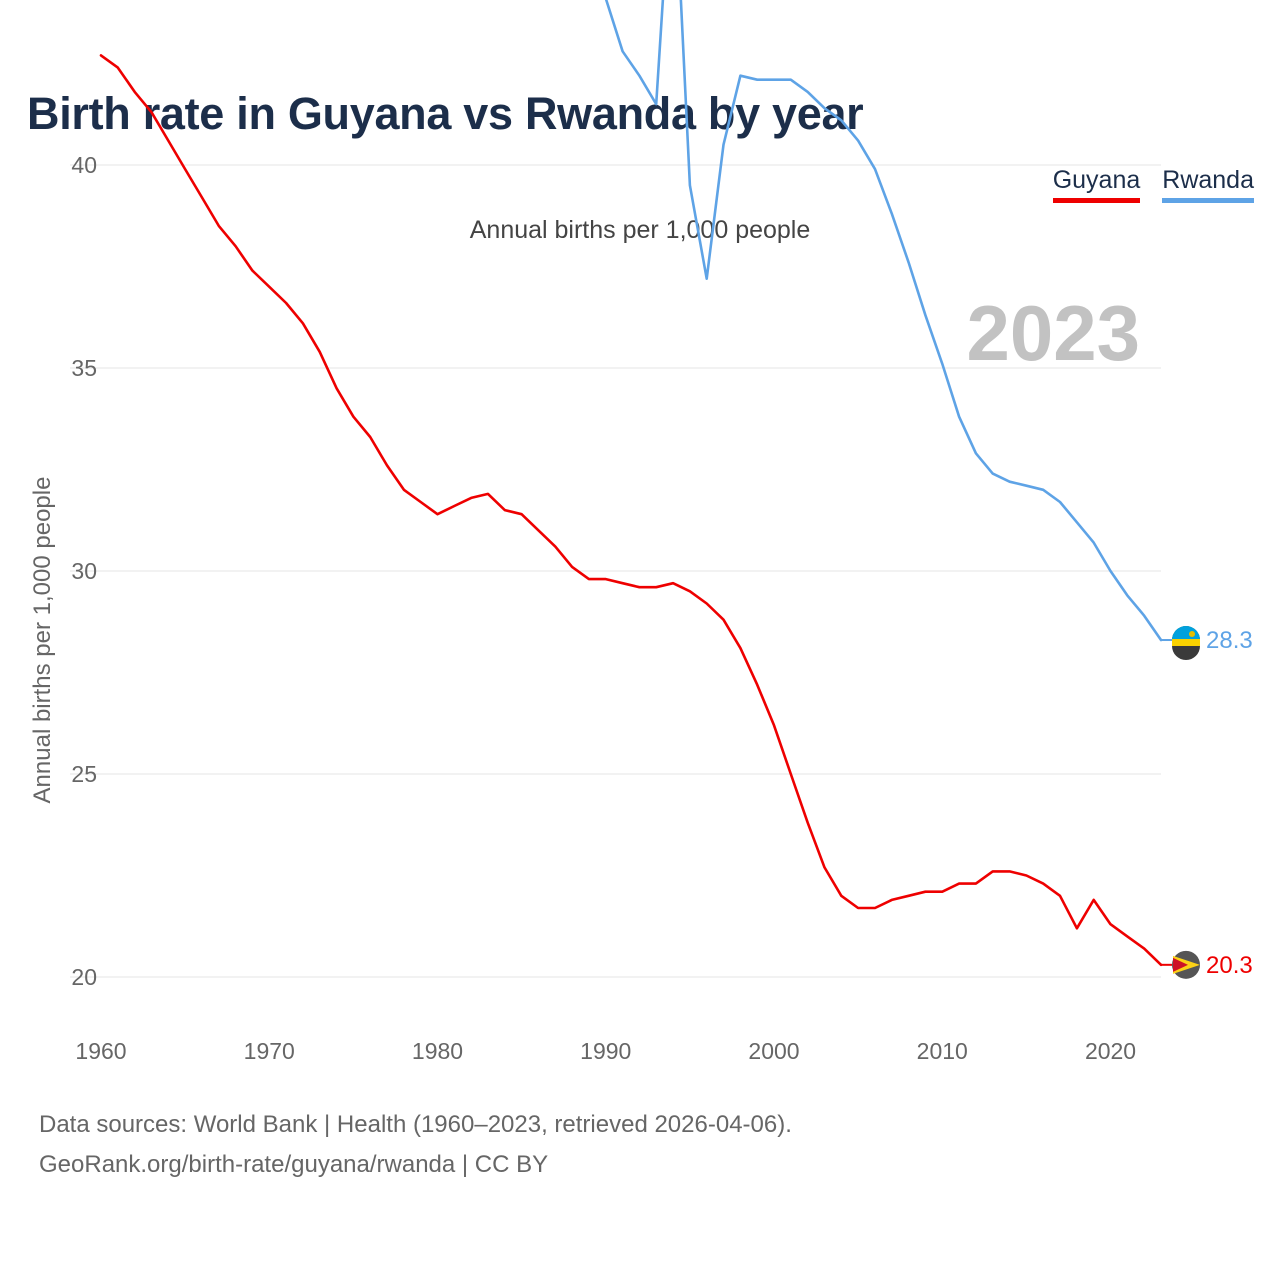 This screenshot has width=1280, height=1280. What do you see at coordinates (269, 1051) in the screenshot?
I see `x-tick-label: 1970` at bounding box center [269, 1051].